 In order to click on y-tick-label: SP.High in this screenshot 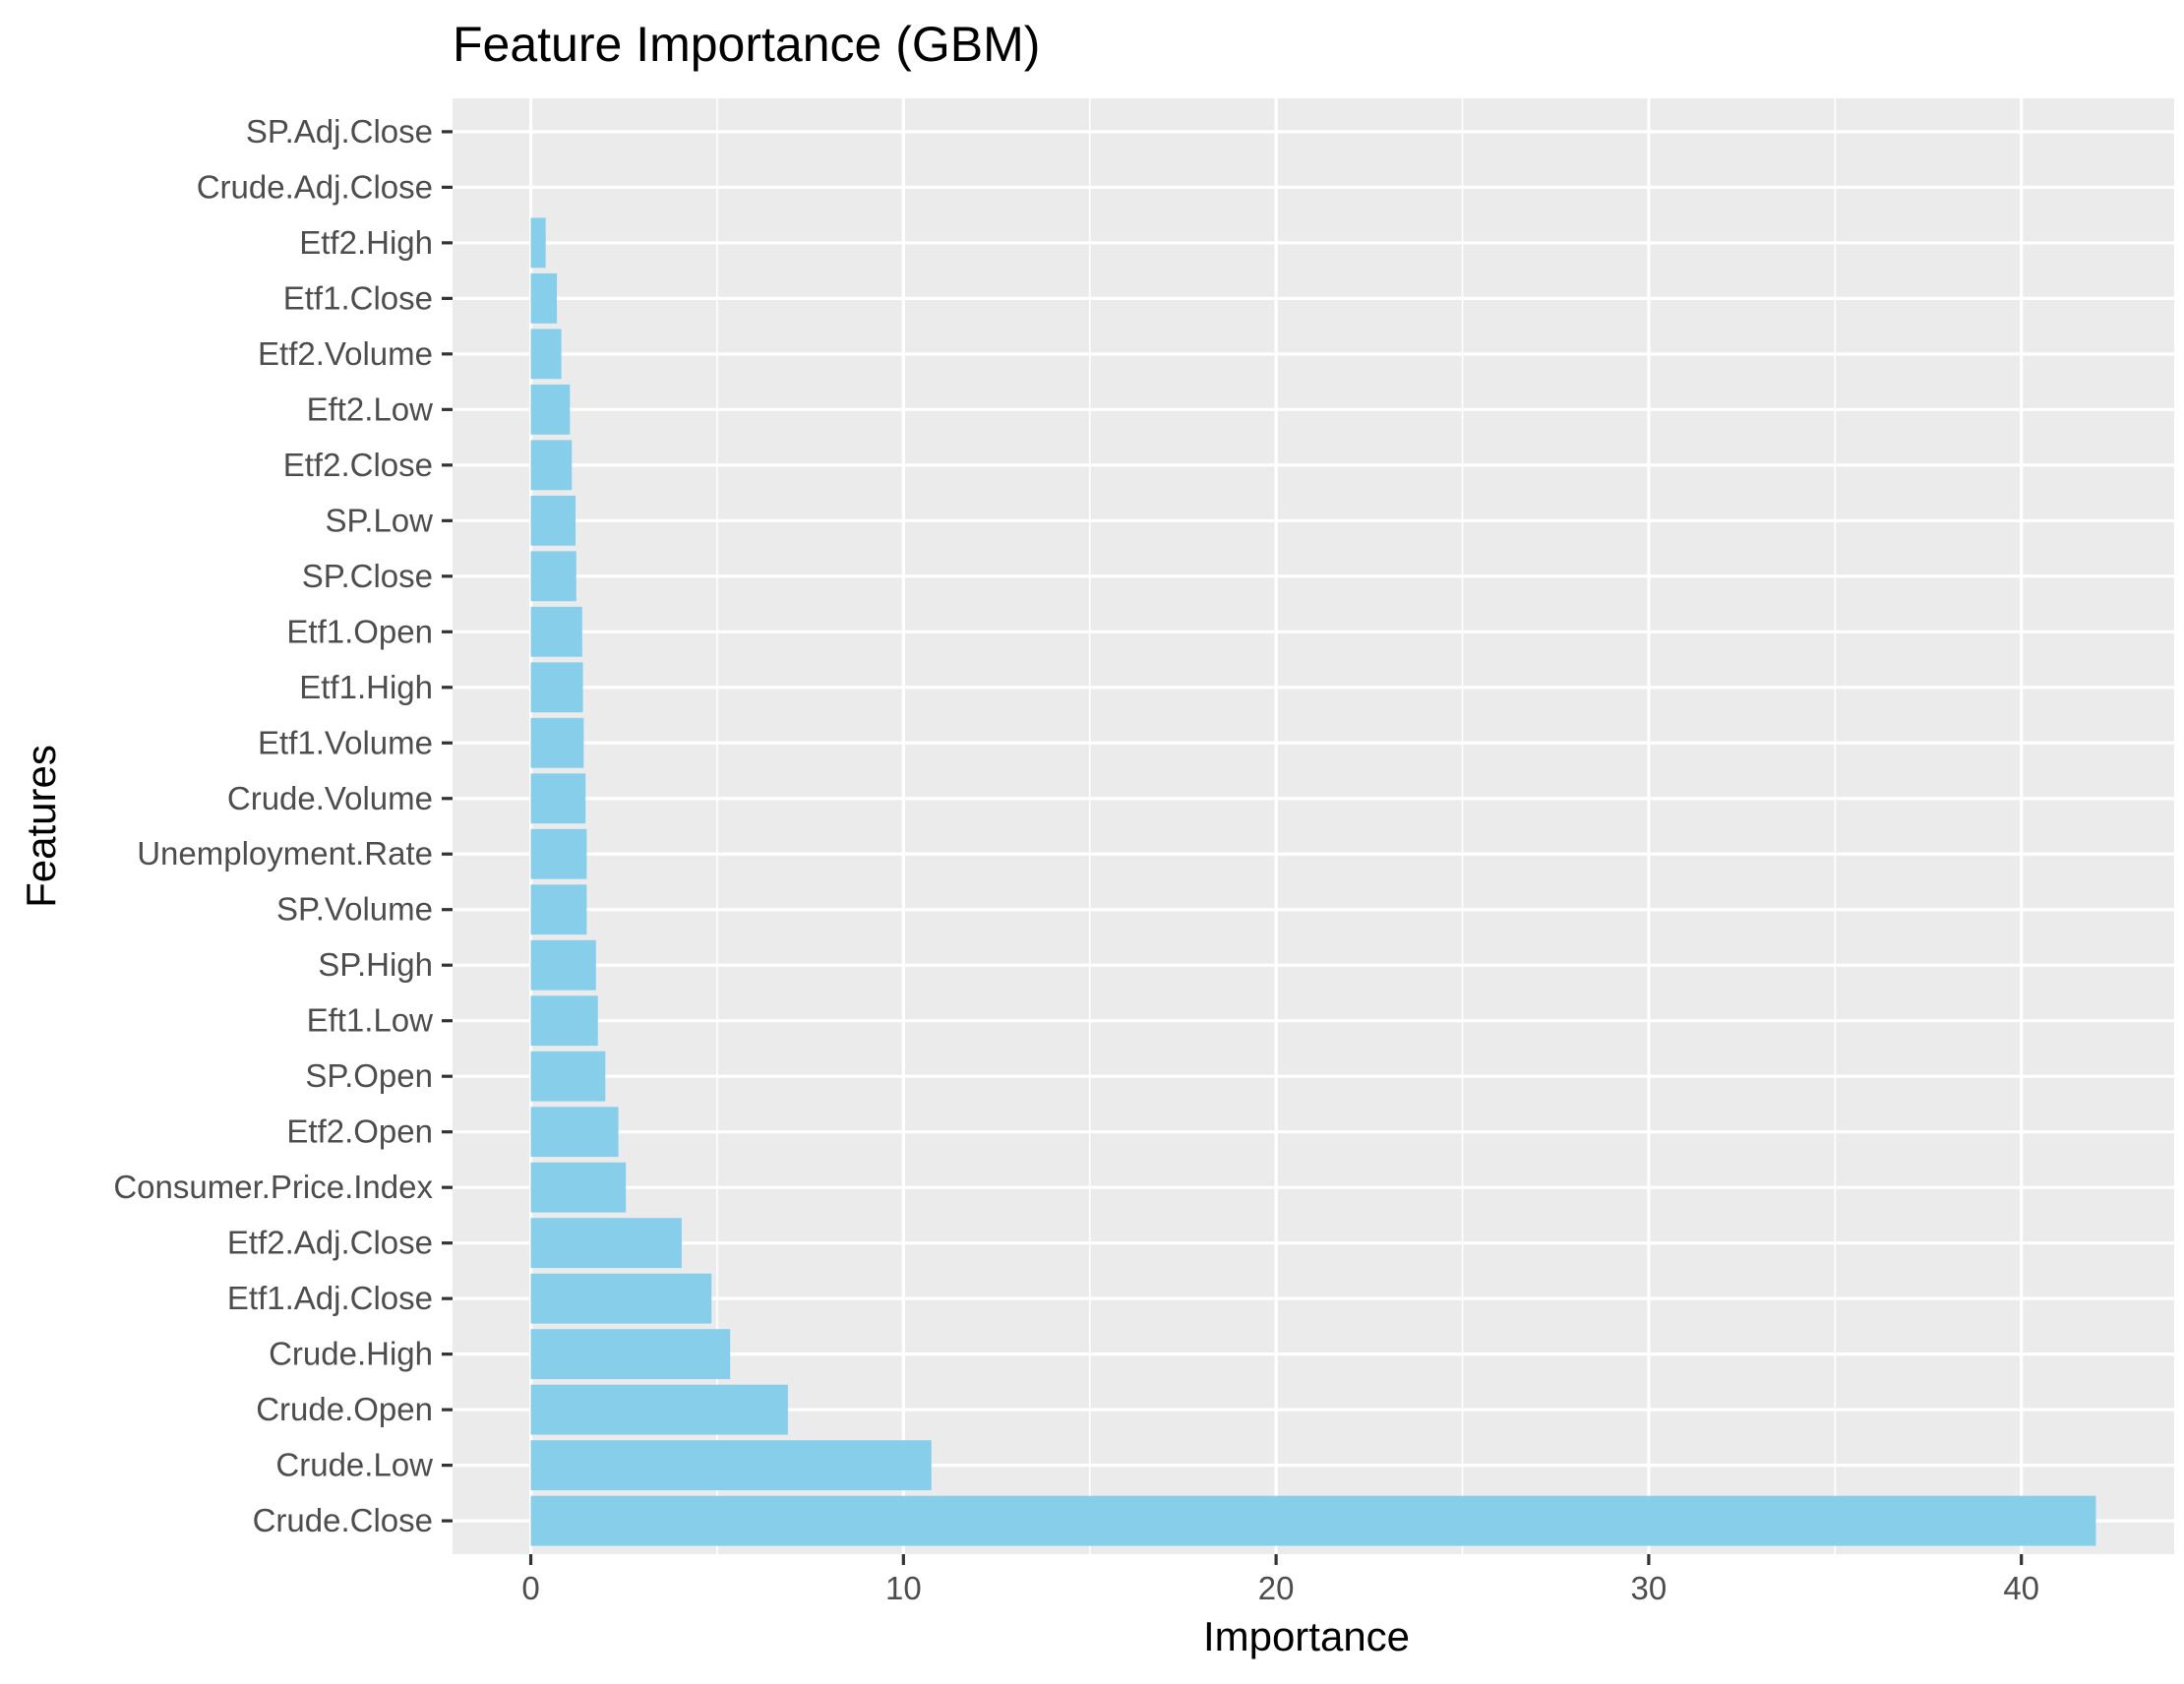, I will do `click(375, 964)`.